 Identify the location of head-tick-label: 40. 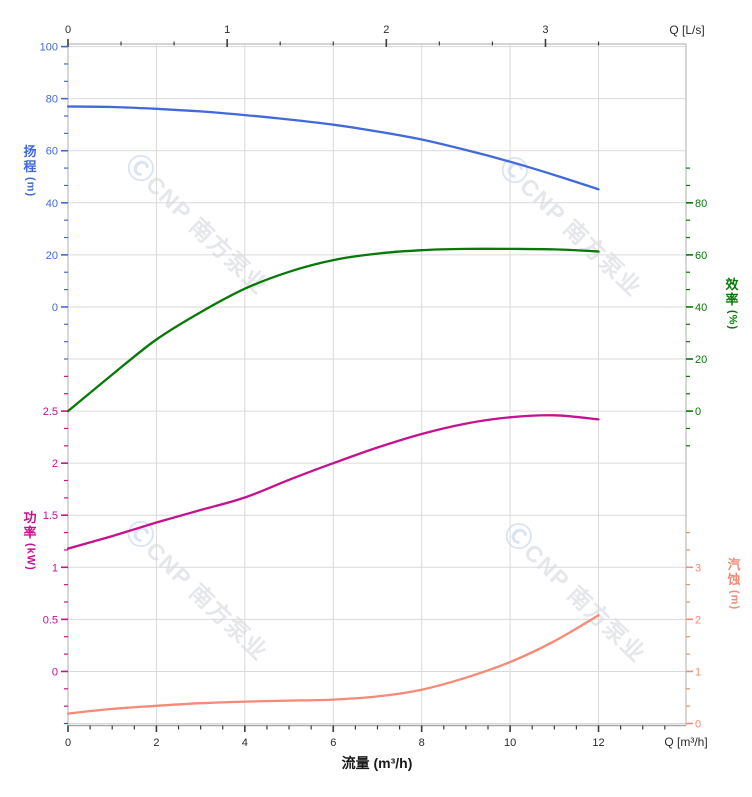
(52, 204).